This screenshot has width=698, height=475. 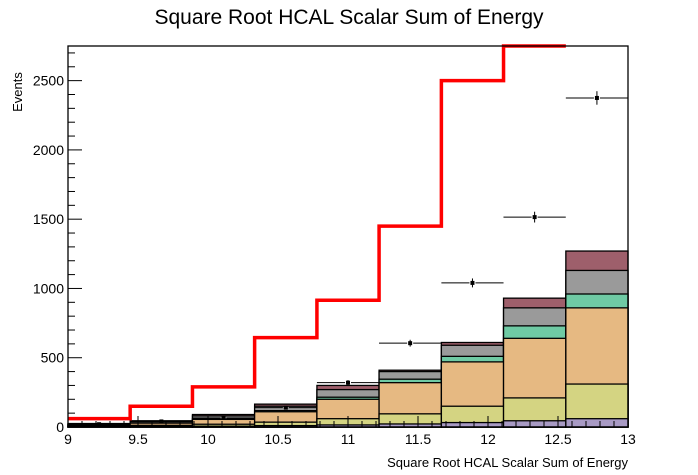 I want to click on y-tick-label: 2500, so click(x=48, y=81).